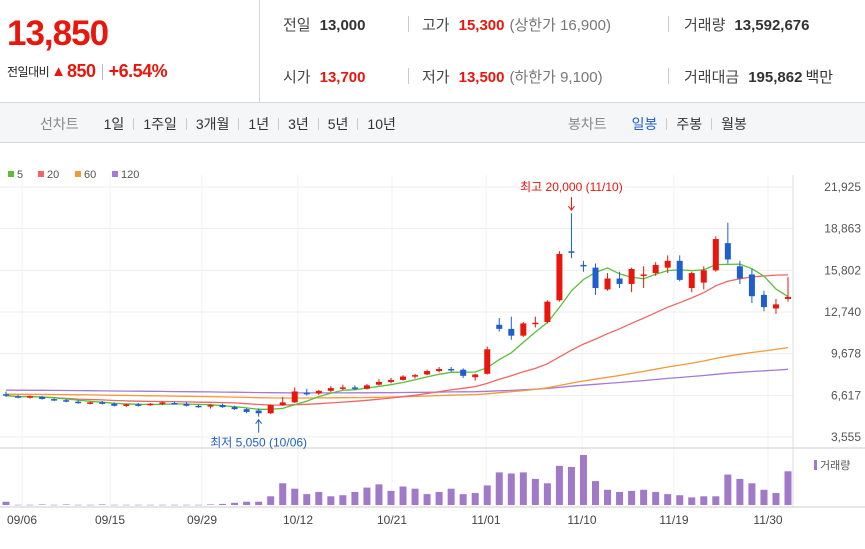 The height and width of the screenshot is (549, 865). What do you see at coordinates (59, 124) in the screenshot?
I see `line-chart-title: 선차트` at bounding box center [59, 124].